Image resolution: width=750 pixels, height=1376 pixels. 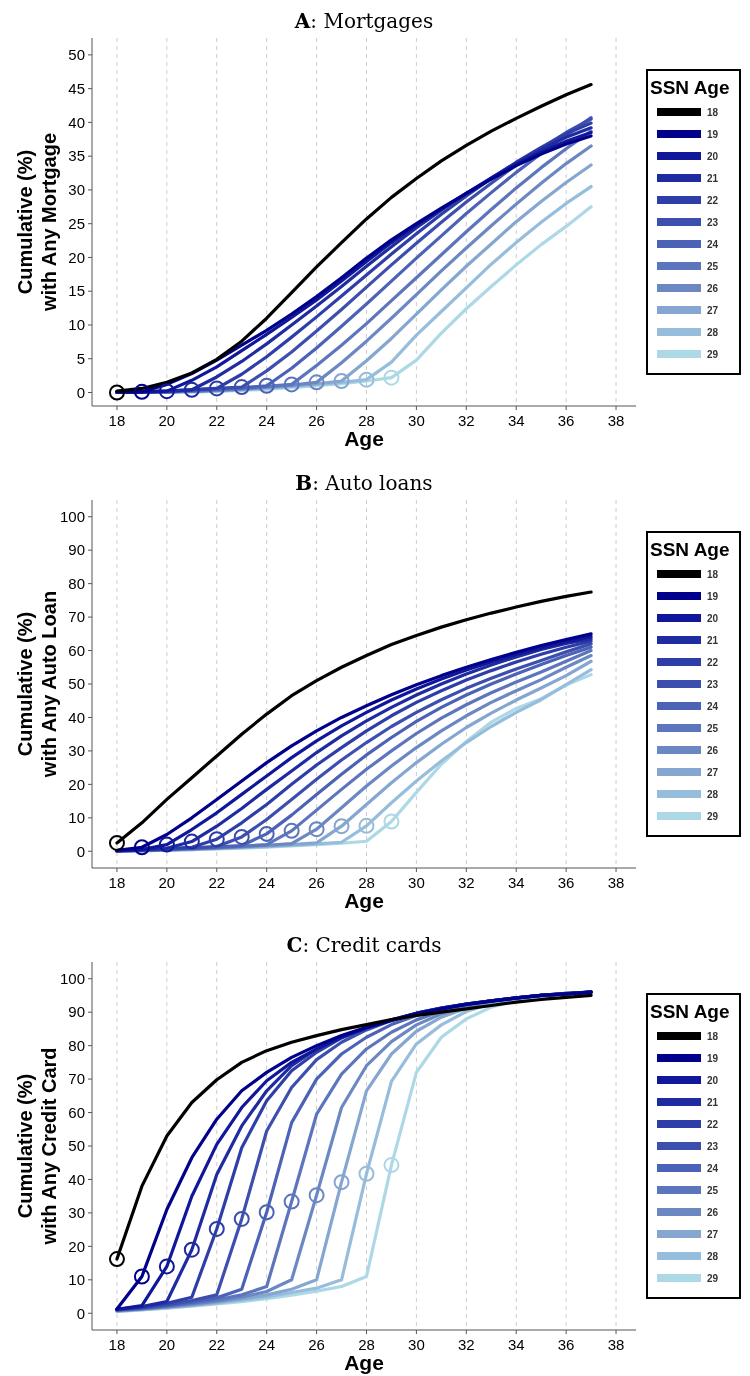 What do you see at coordinates (37, 1146) in the screenshot?
I see `y-axis-title: Cumulative (%) with Any Credit Card` at bounding box center [37, 1146].